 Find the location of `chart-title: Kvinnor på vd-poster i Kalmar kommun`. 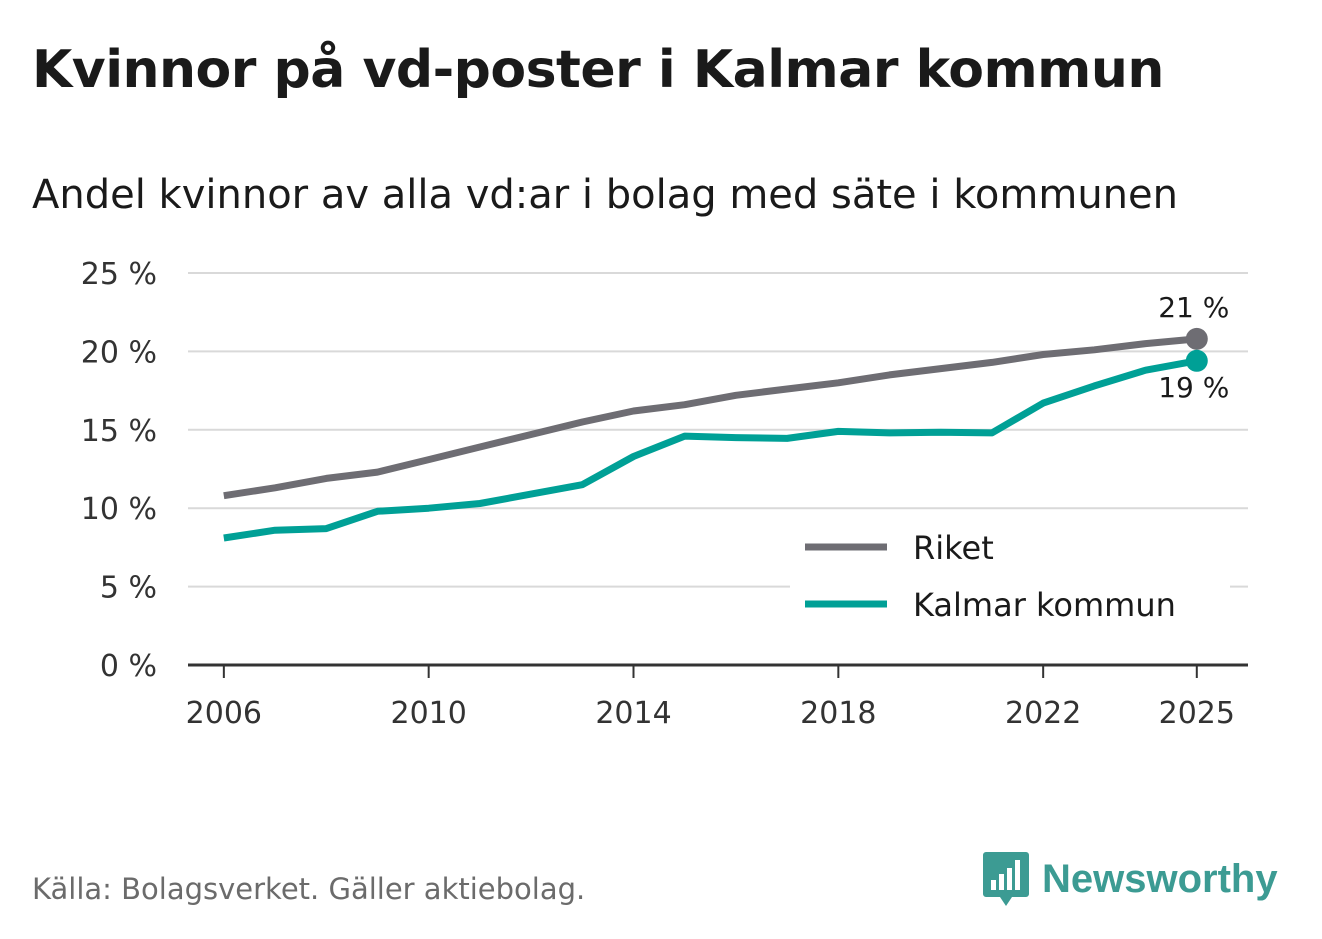

chart-title: Kvinnor på vd-poster i Kalmar kommun is located at coordinates (598, 70).